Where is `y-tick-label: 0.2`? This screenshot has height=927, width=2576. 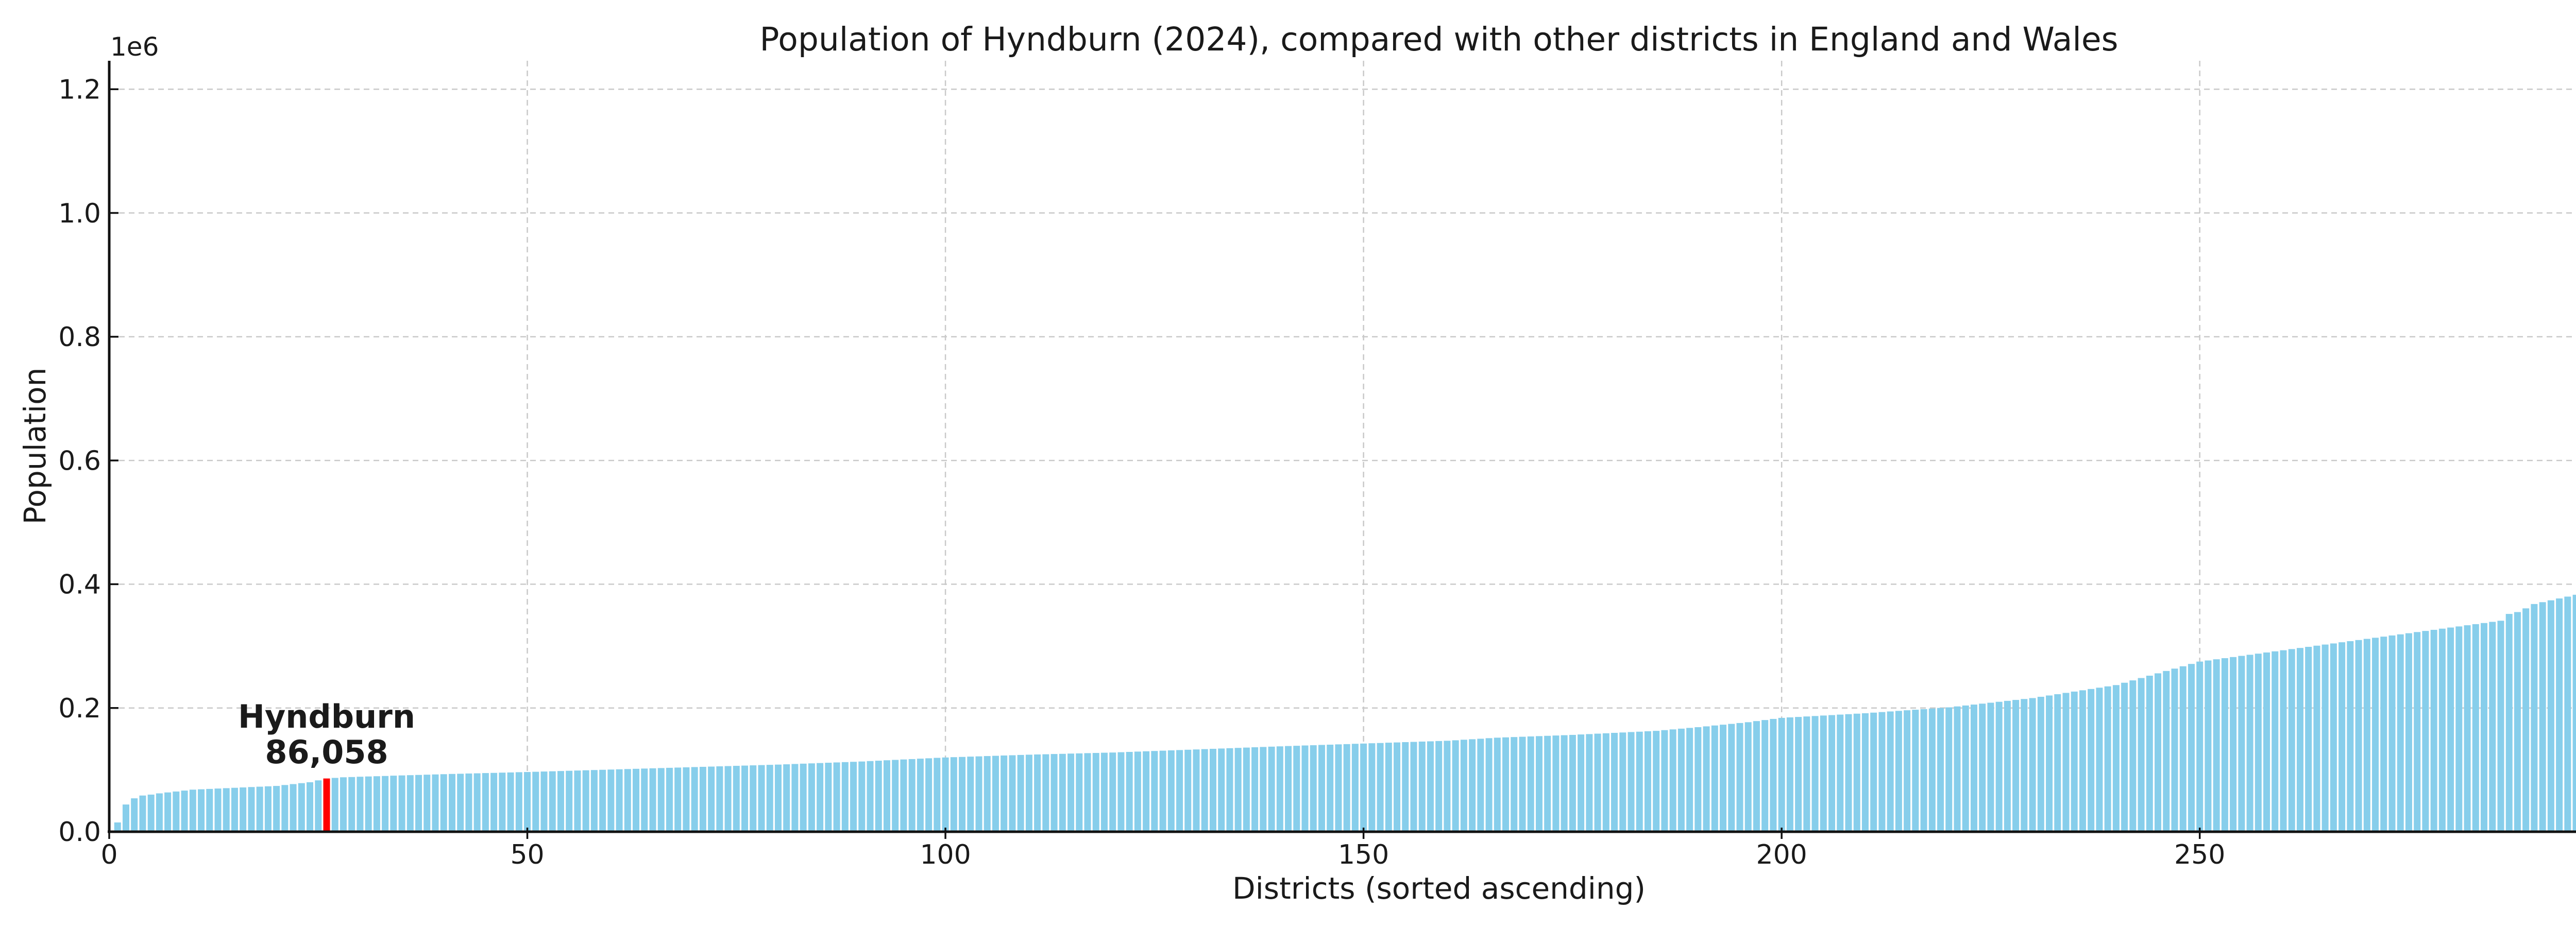
y-tick-label: 0.2 is located at coordinates (79, 708).